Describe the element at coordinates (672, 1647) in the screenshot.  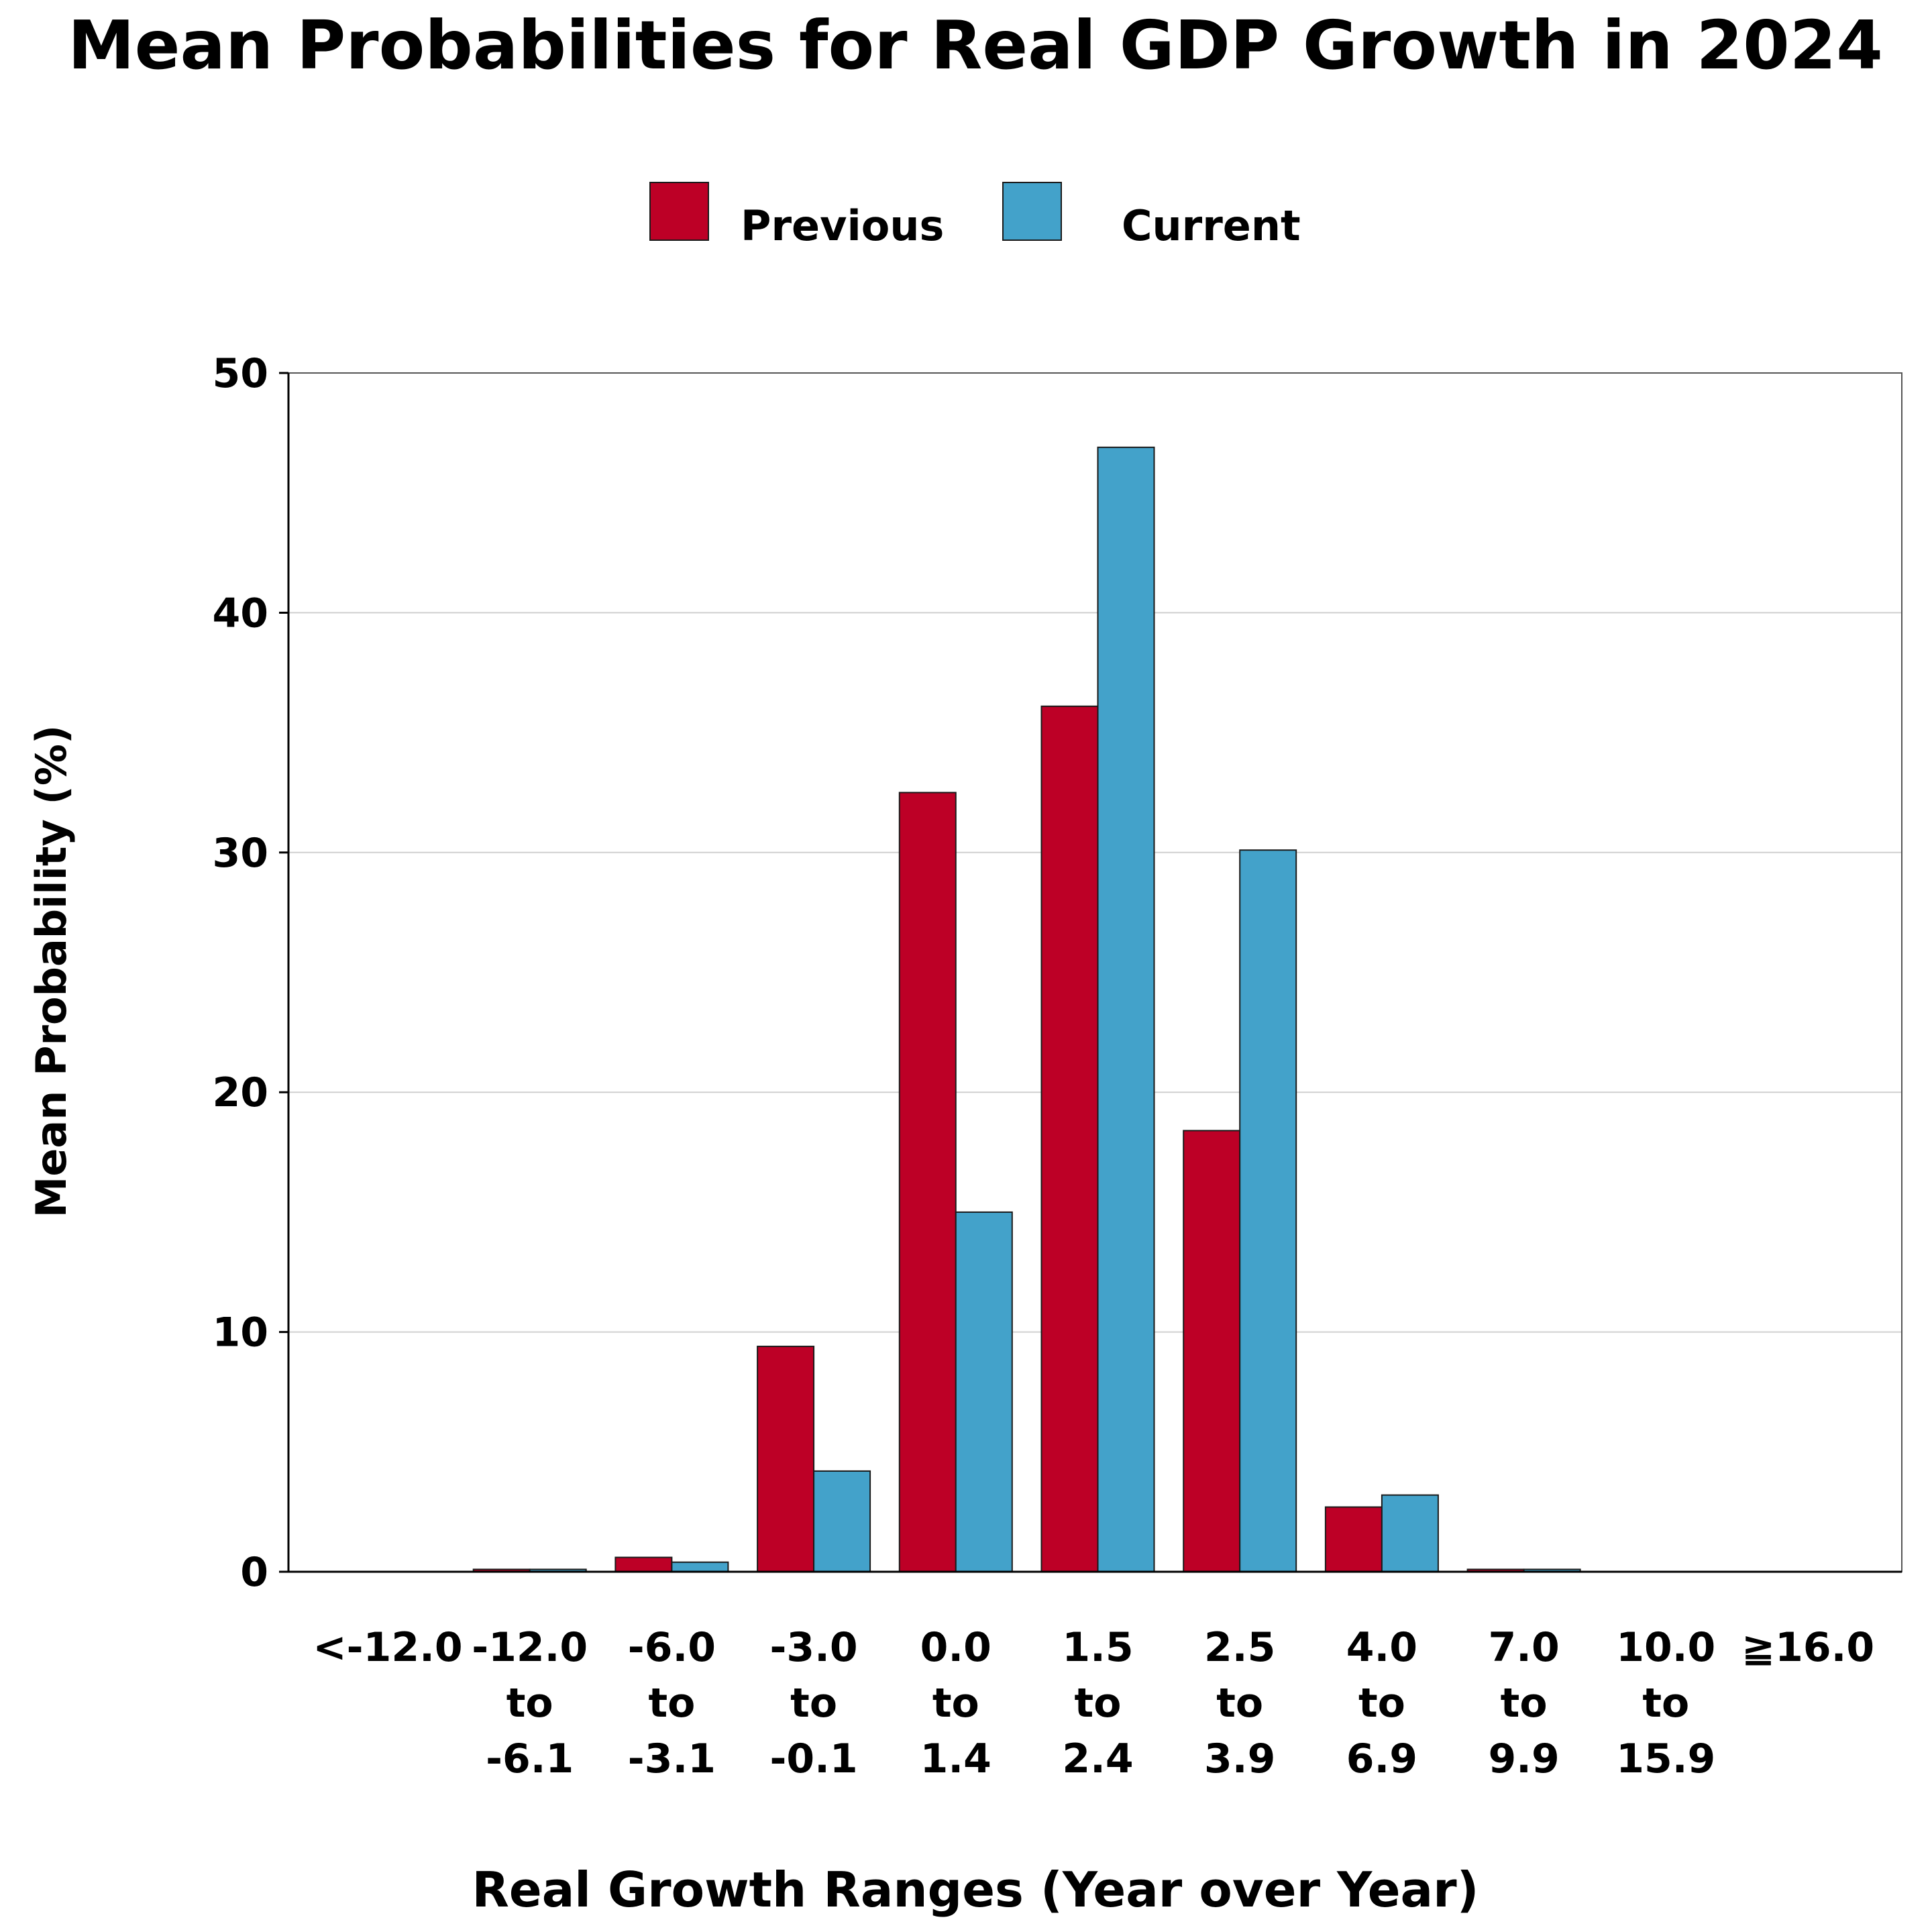
I see `x-tick-label-line: -6.0` at that location.